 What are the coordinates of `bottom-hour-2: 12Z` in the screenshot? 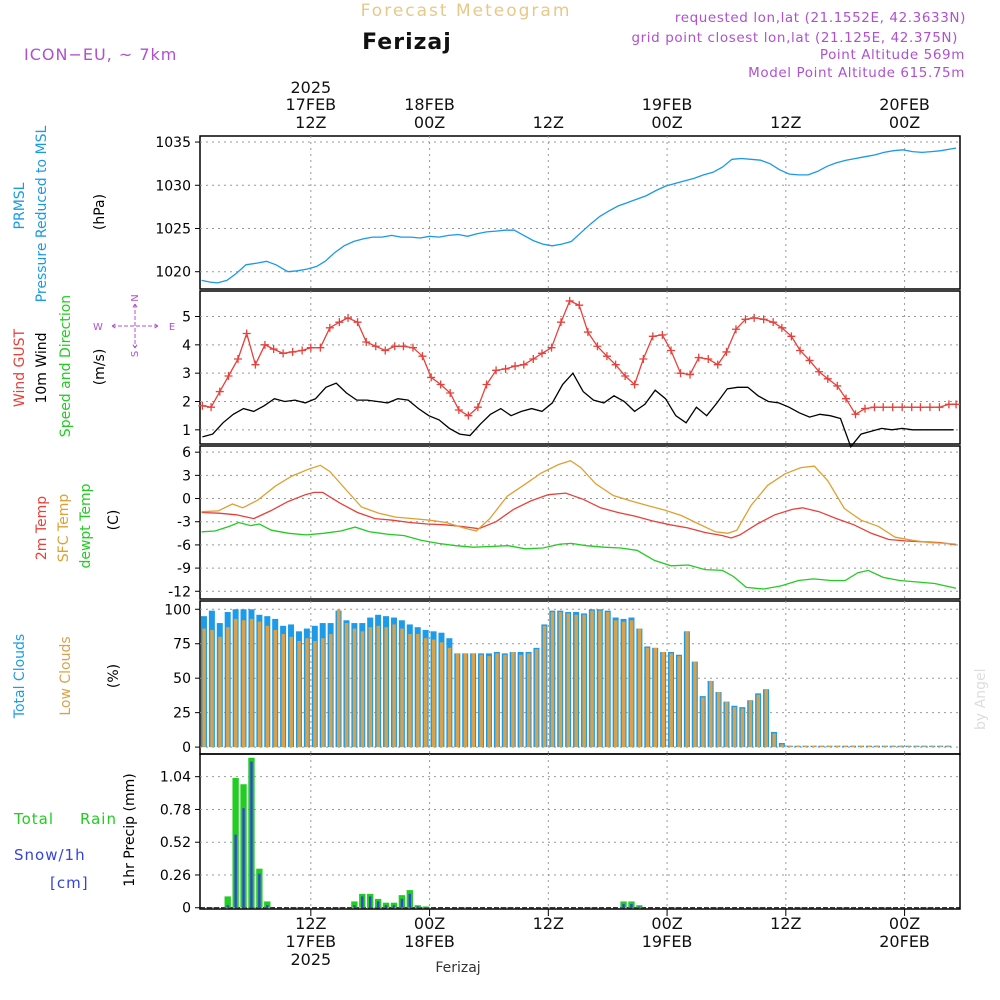 It's located at (548, 923).